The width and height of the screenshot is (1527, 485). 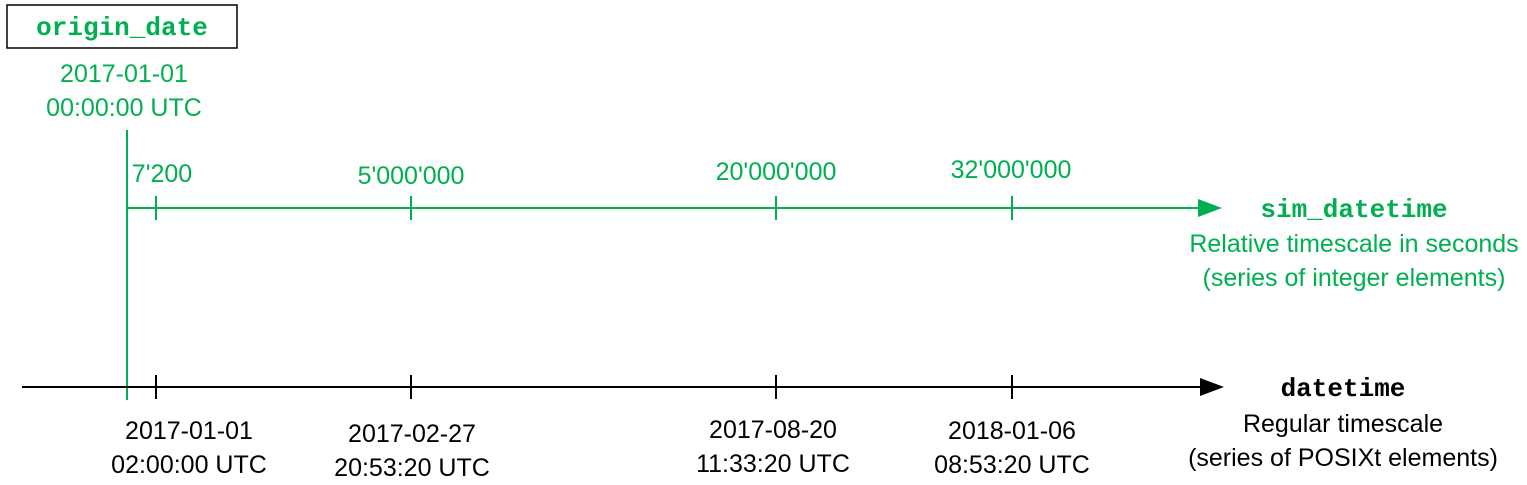 I want to click on sim-axis-arrowhead, so click(x=1210, y=208).